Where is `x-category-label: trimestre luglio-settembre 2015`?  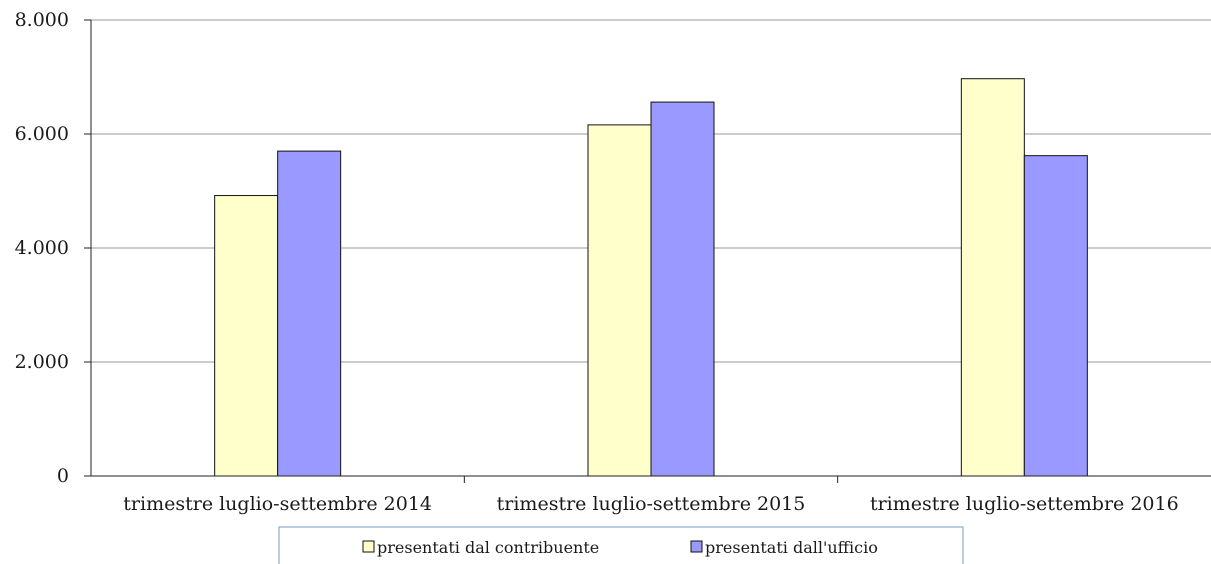
x-category-label: trimestre luglio-settembre 2015 is located at coordinates (651, 504).